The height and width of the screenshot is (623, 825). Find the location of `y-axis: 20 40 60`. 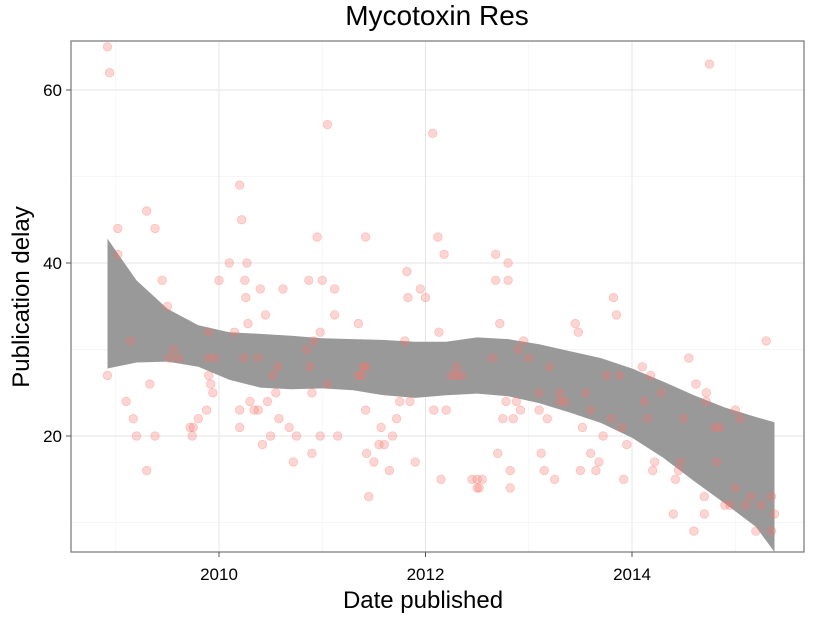

y-axis: 20 40 60 is located at coordinates (57, 263).